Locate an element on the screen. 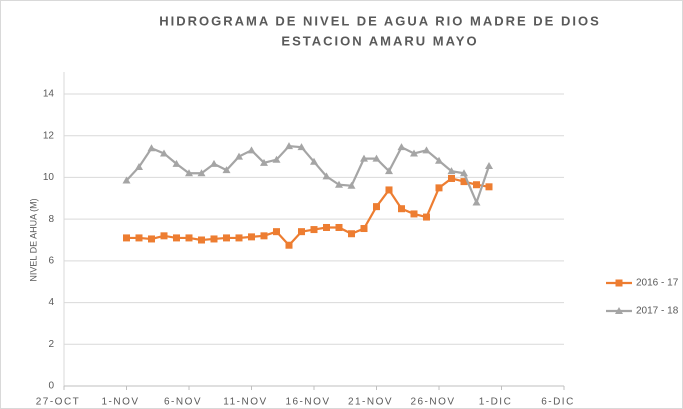 The height and width of the screenshot is (409, 683). x-tick-label: 6-NOV is located at coordinates (183, 402).